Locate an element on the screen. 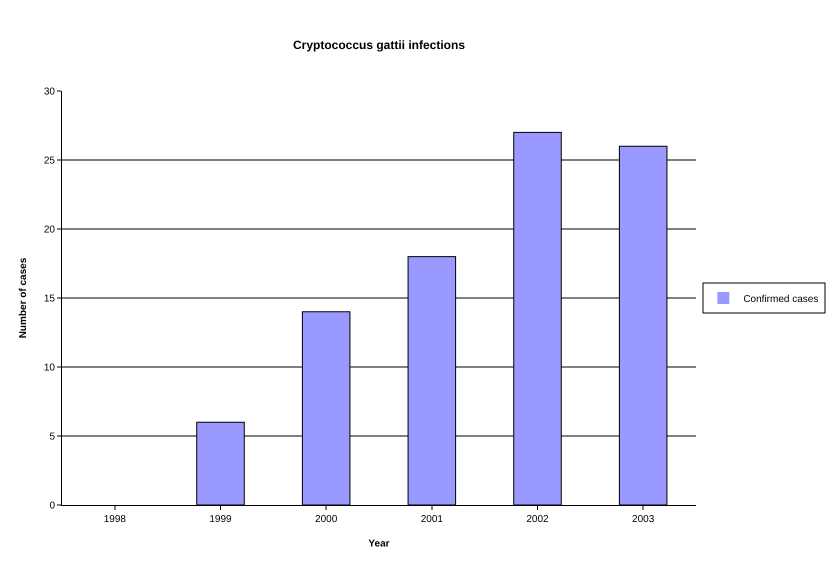  y-tick-label: 5 is located at coordinates (52, 437).